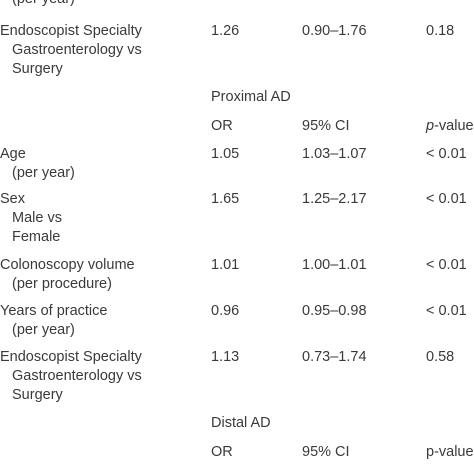 The height and width of the screenshot is (476, 474). Describe the element at coordinates (37, 218) in the screenshot. I see `row-sublabel: Male vs` at that location.